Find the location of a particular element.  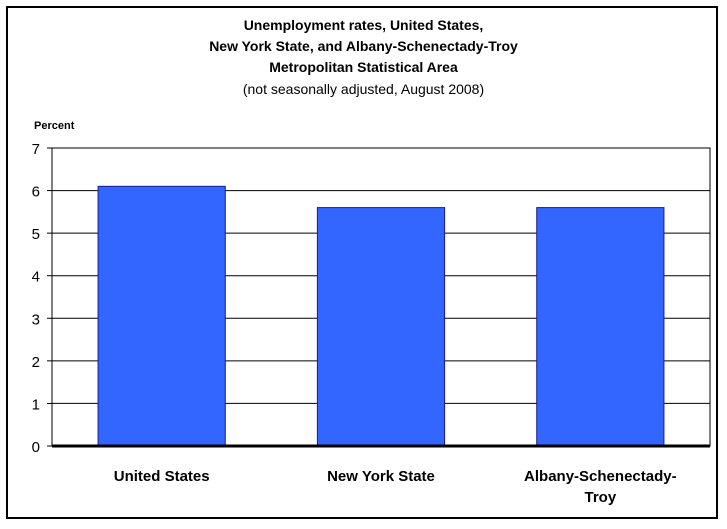

x-category-label: Albany-Schenectady- is located at coordinates (600, 476).